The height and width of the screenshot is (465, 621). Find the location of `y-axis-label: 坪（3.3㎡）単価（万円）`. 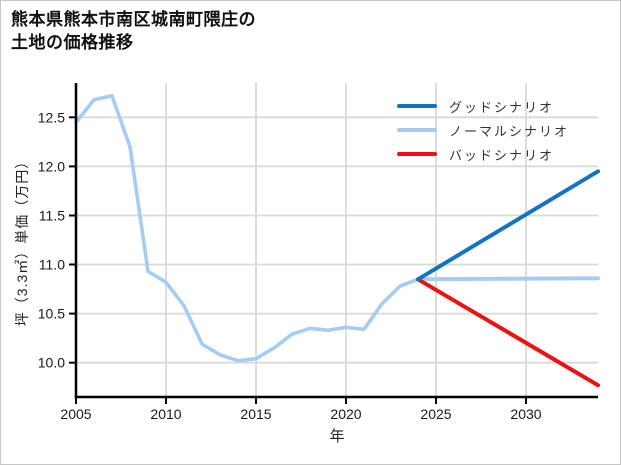

y-axis-label: 坪（3.3㎡）単価（万円） is located at coordinates (22, 240).